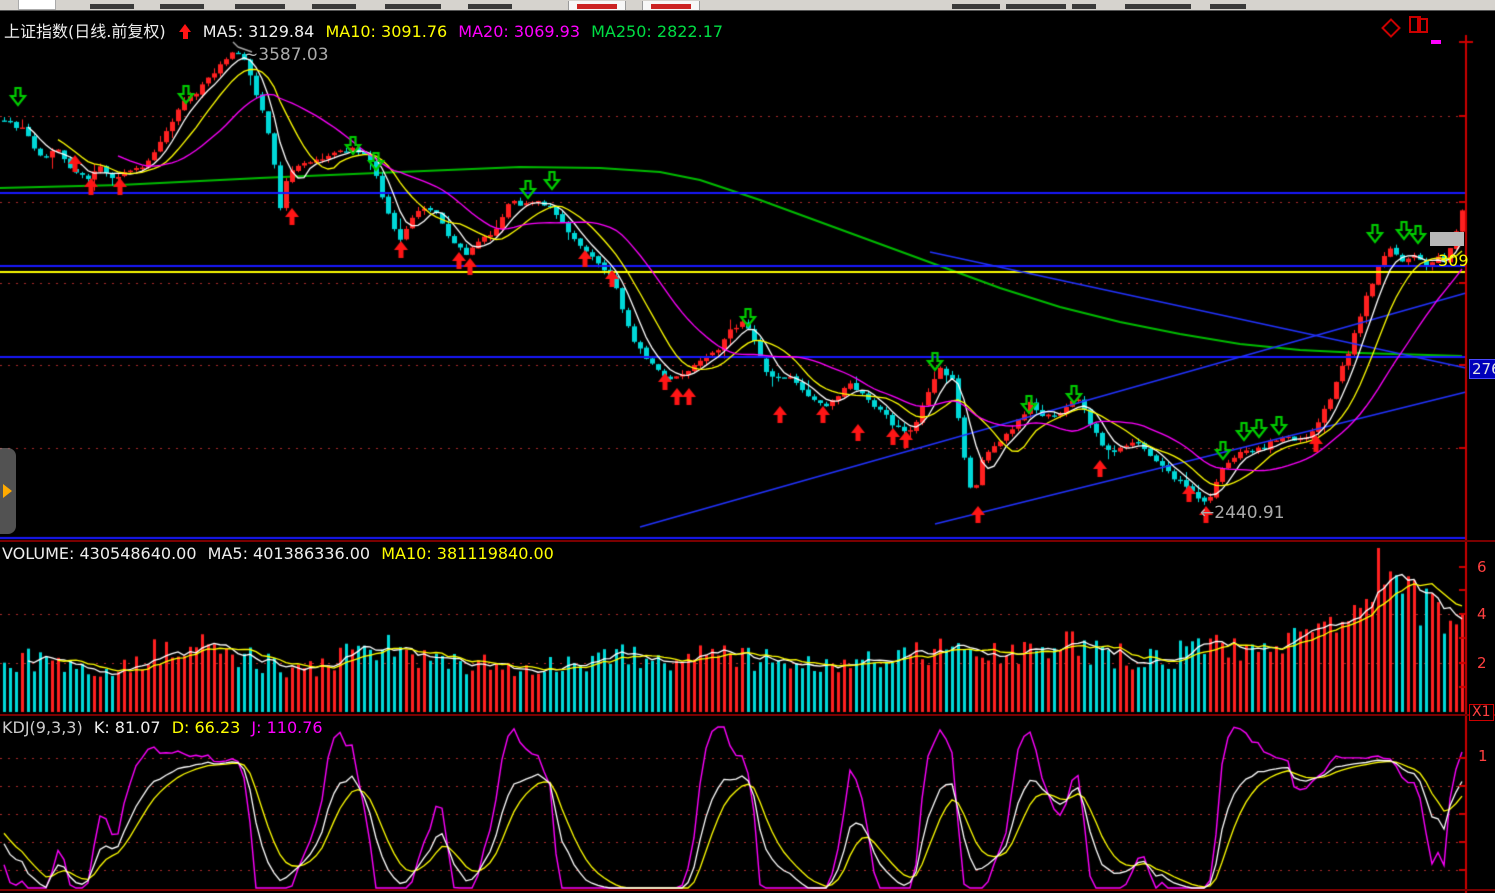 Image resolution: width=1495 pixels, height=893 pixels. What do you see at coordinates (85, 31) in the screenshot?
I see `instrument-title: 上证指数(日线.前复权)` at bounding box center [85, 31].